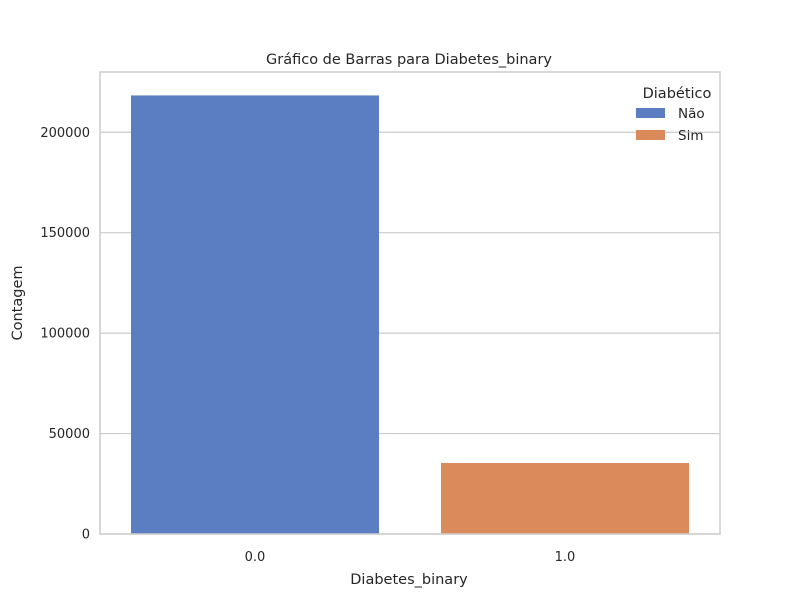 The height and width of the screenshot is (600, 800). I want to click on bar, so click(565, 498).